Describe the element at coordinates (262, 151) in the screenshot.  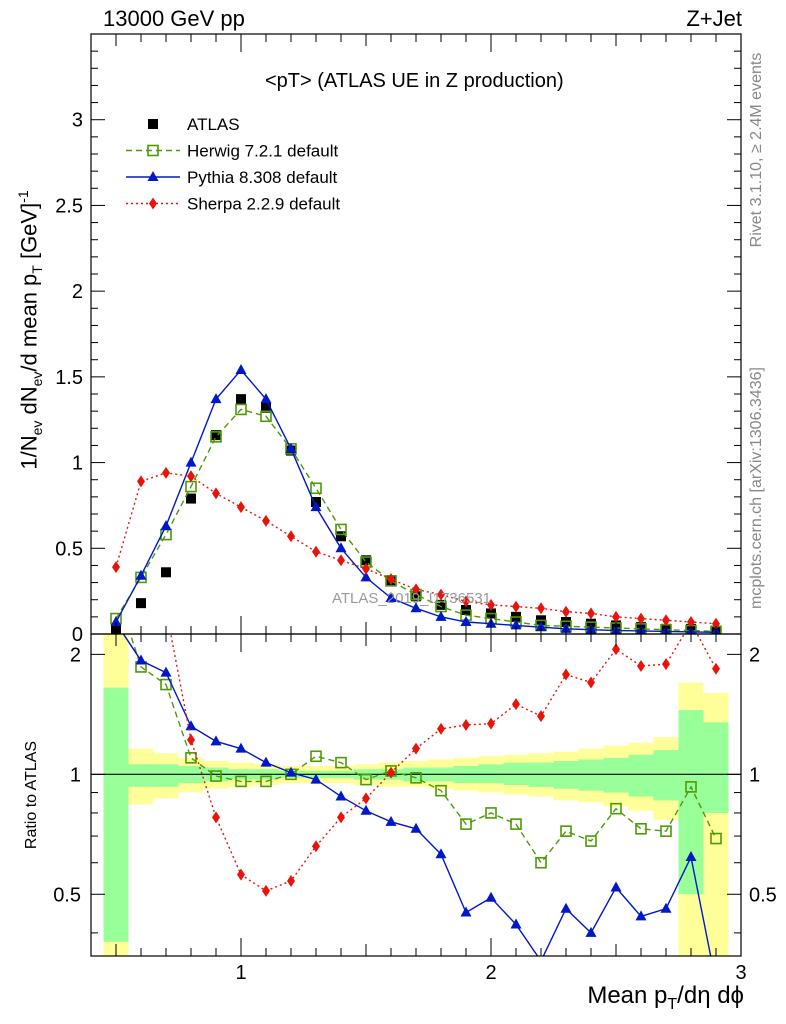
I see `legend-label-herwig: Herwig 7.2.1 default` at that location.